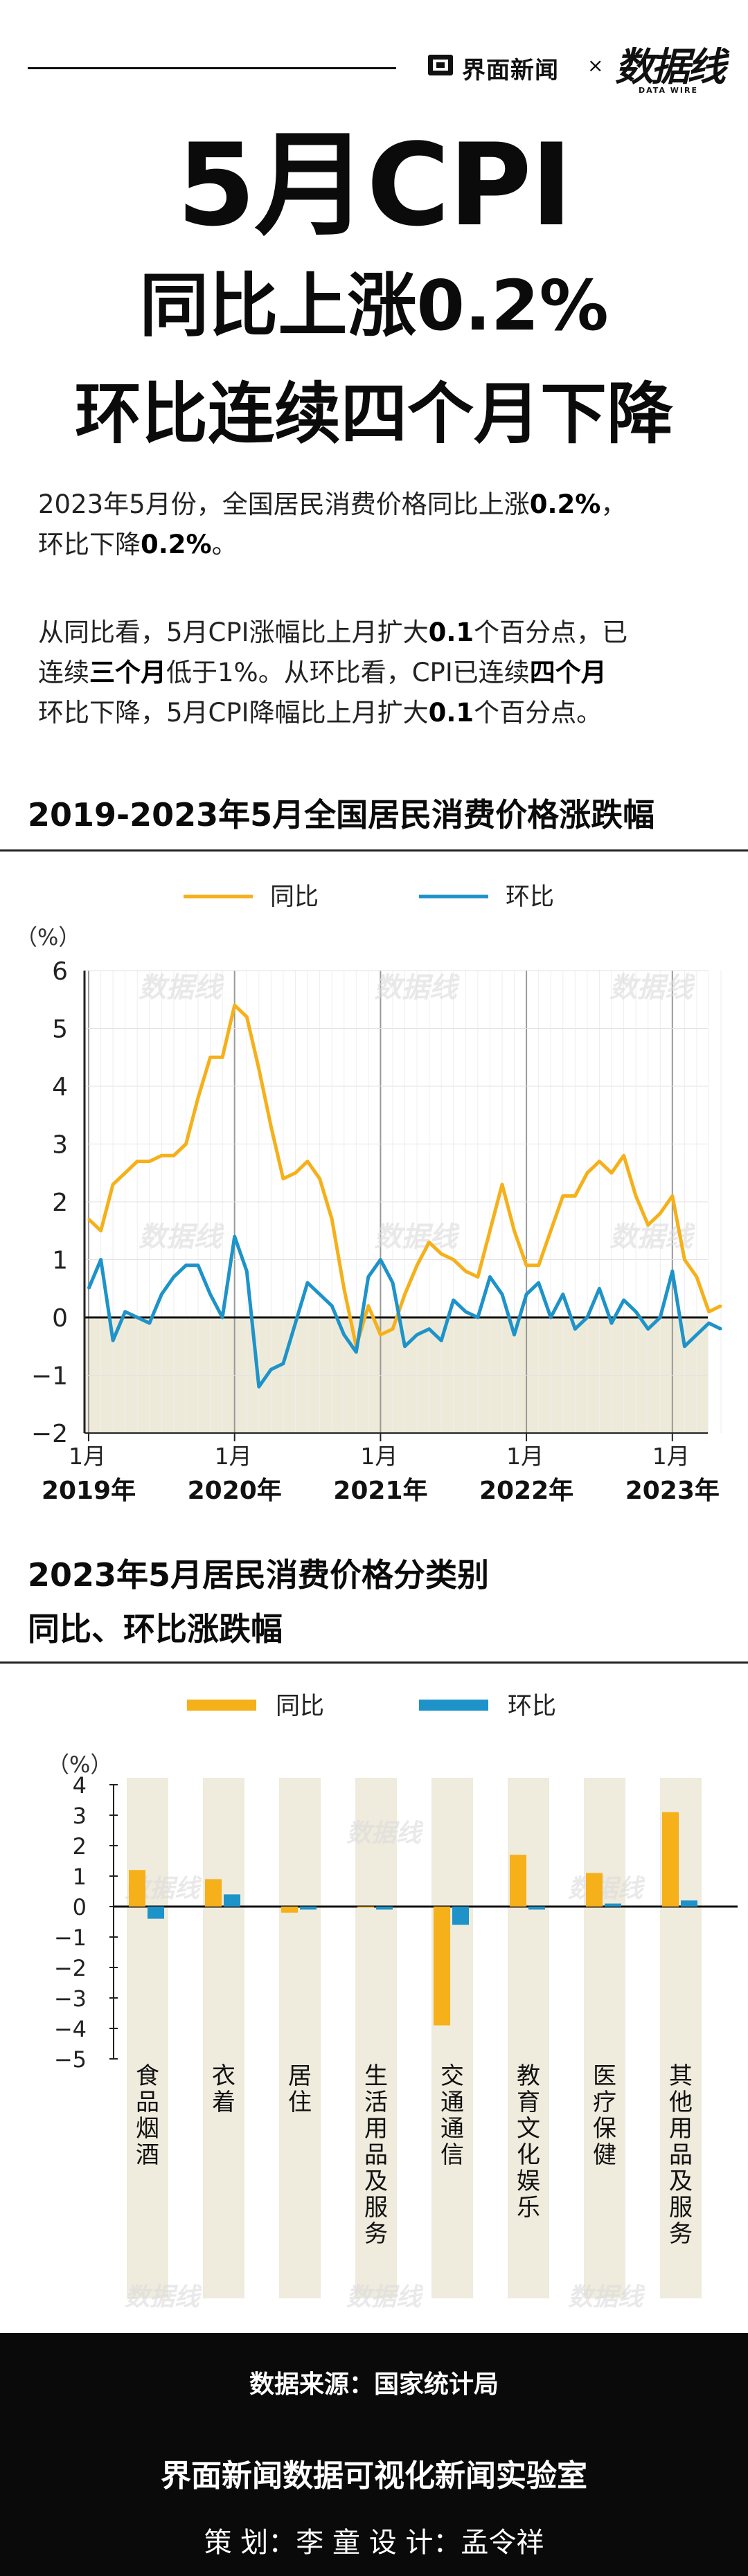 The width and height of the screenshot is (748, 2576). I want to click on paragraph-2-run: 0.1, so click(451, 632).